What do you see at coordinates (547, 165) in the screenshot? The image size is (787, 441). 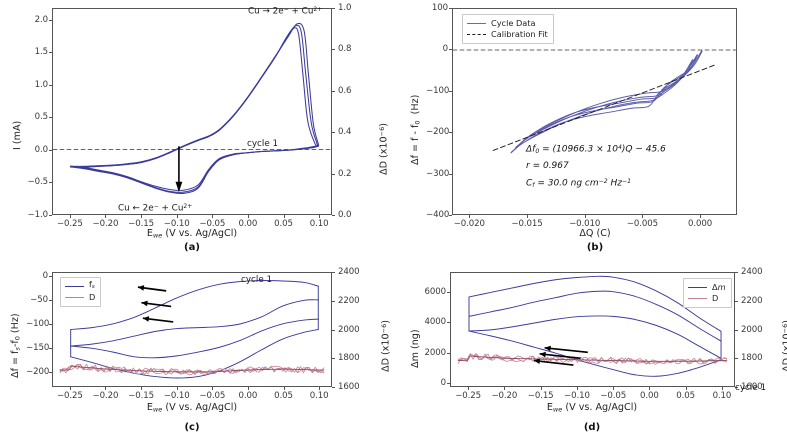 I see `equation-r: r = 0.967` at bounding box center [547, 165].